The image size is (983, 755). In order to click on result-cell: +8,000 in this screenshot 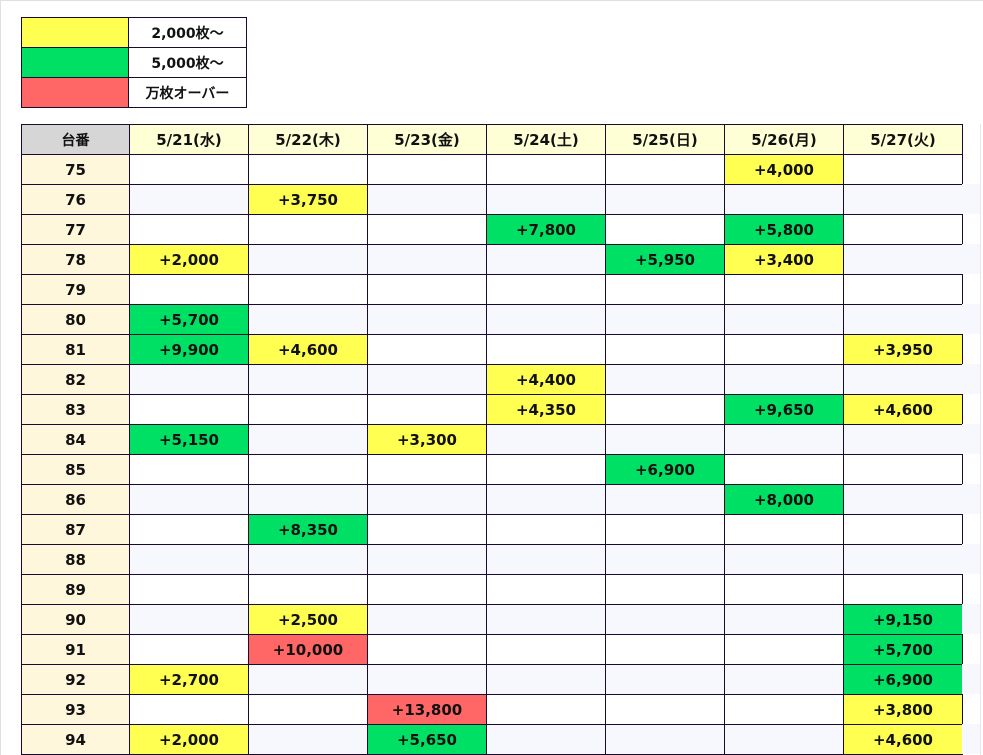, I will do `click(784, 499)`.